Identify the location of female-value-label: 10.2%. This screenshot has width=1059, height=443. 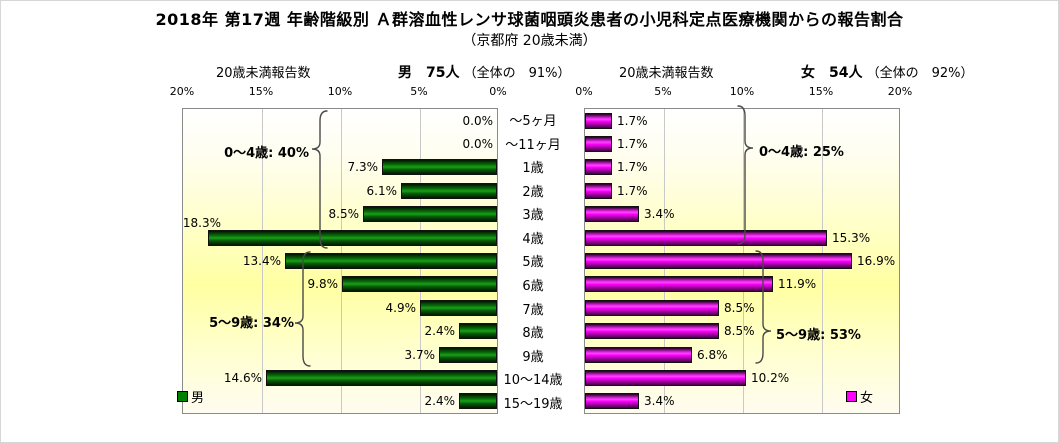
(770, 377).